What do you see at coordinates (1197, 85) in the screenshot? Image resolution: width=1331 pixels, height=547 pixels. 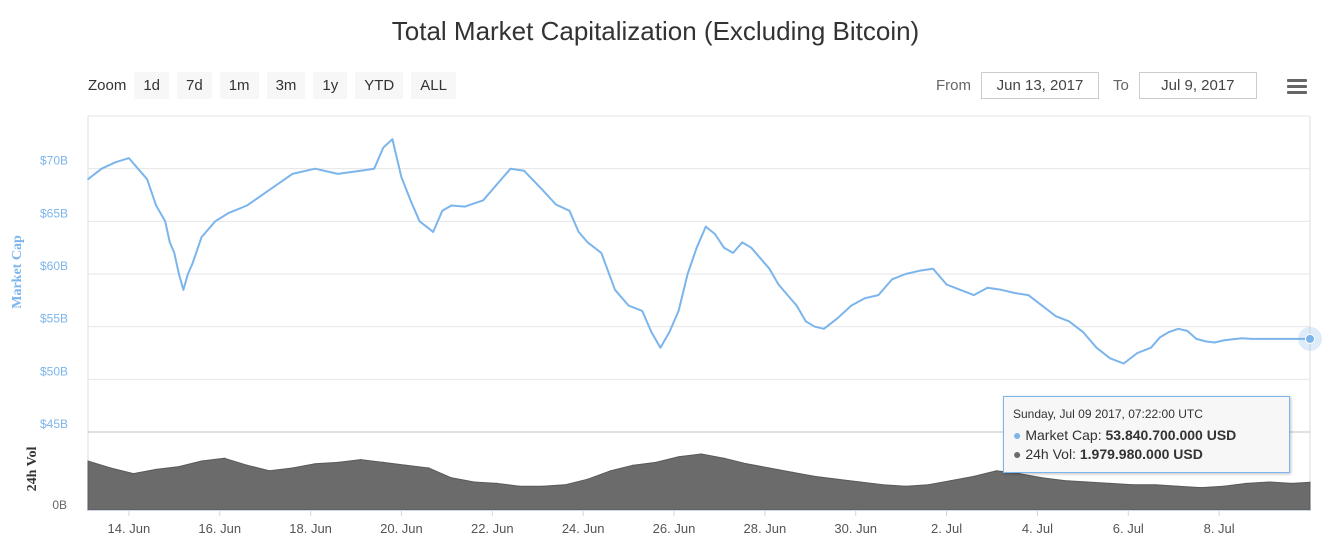 I see `to-date-input: Jul 9, 2017` at bounding box center [1197, 85].